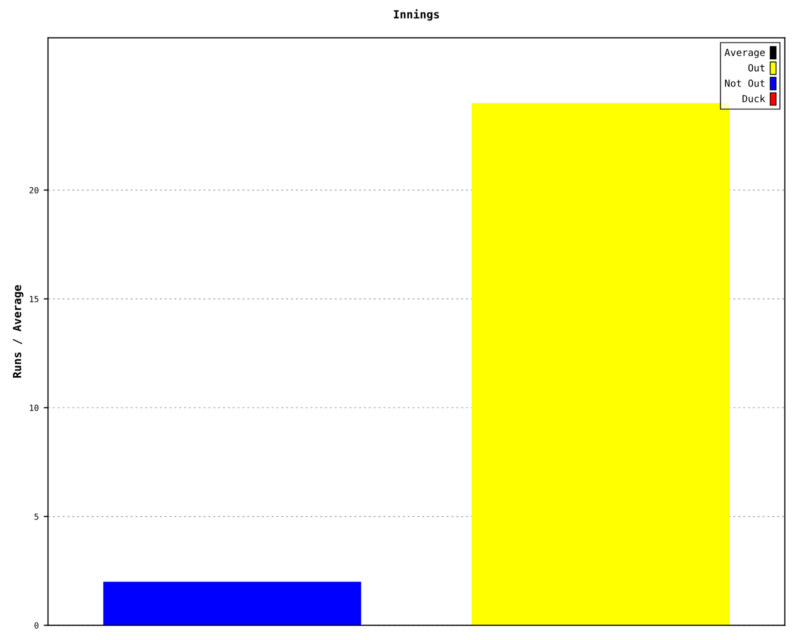  Describe the element at coordinates (18, 331) in the screenshot. I see `y-axis-title: Runs / Average` at that location.